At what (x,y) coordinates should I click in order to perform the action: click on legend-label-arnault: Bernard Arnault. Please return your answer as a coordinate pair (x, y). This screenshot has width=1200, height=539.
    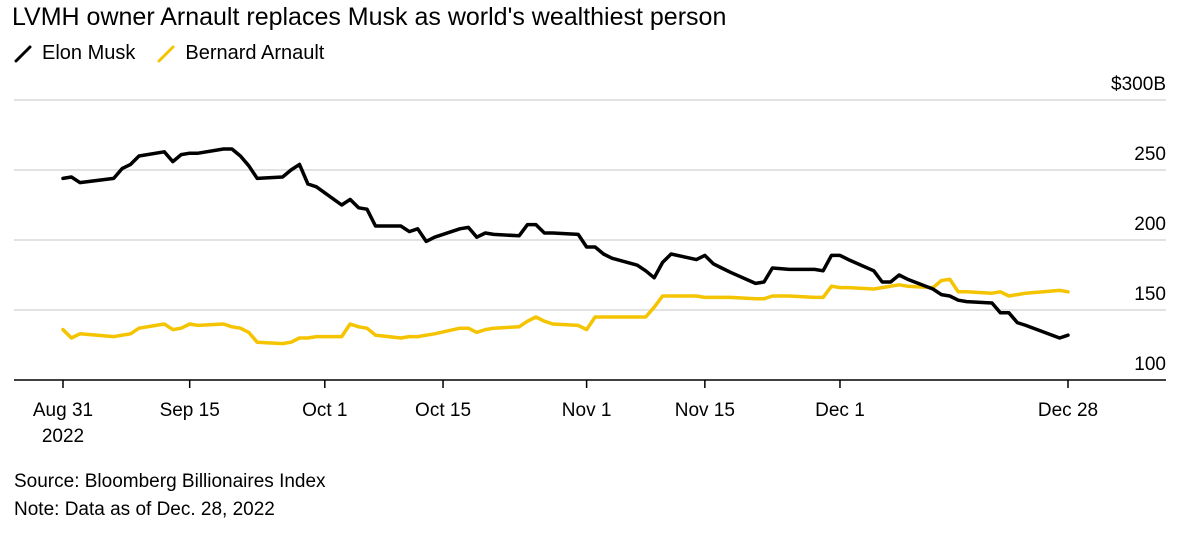
    Looking at the image, I should click on (255, 52).